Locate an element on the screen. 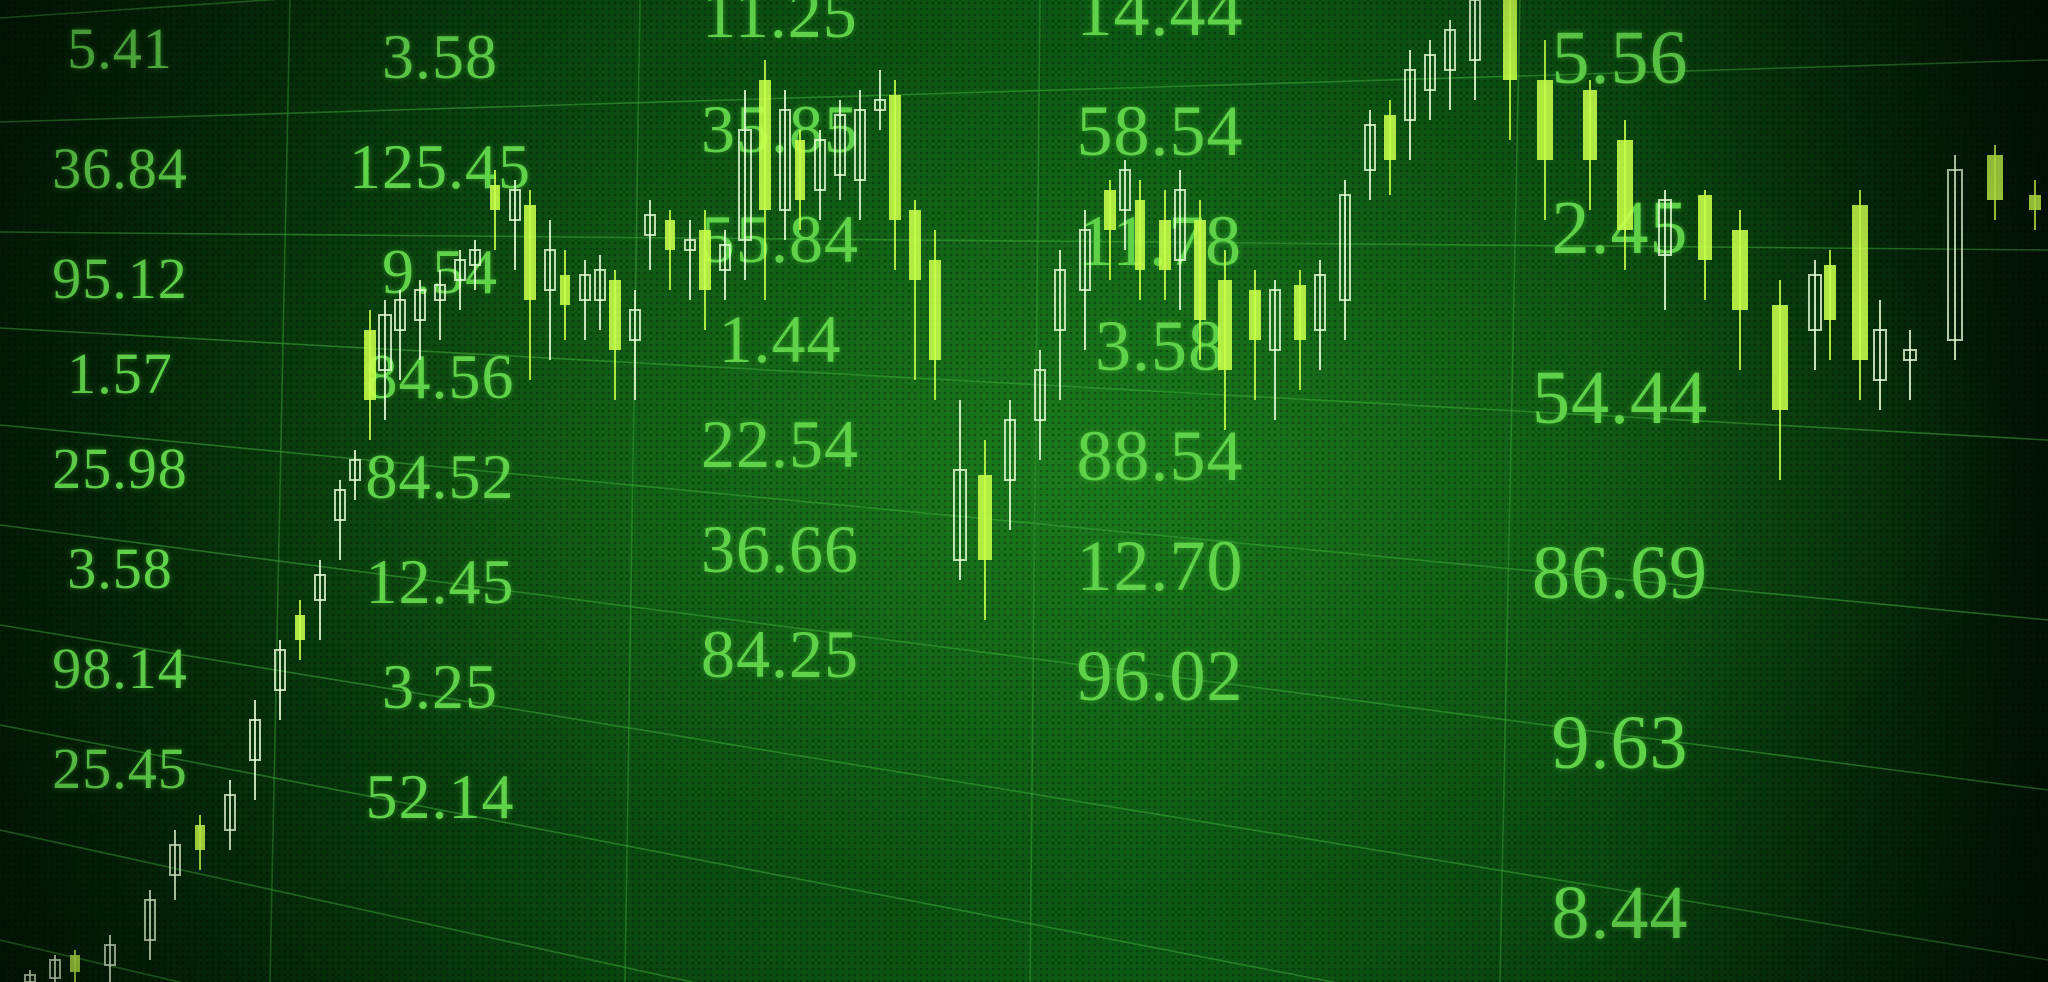 This screenshot has width=2048, height=982. ticker-cell: 1.44 is located at coordinates (780, 339).